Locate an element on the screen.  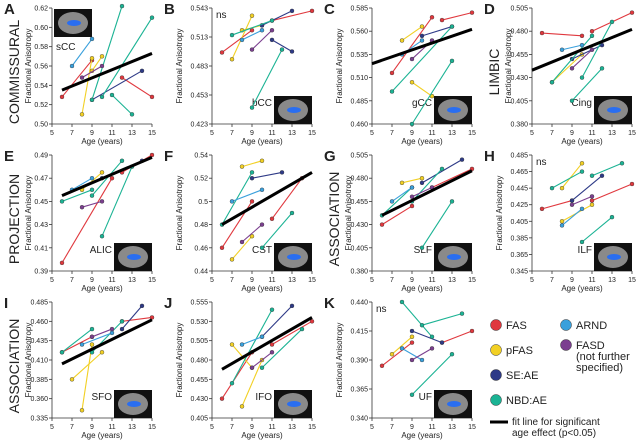
x-tick-label: 15 is located at coordinates (312, 280).